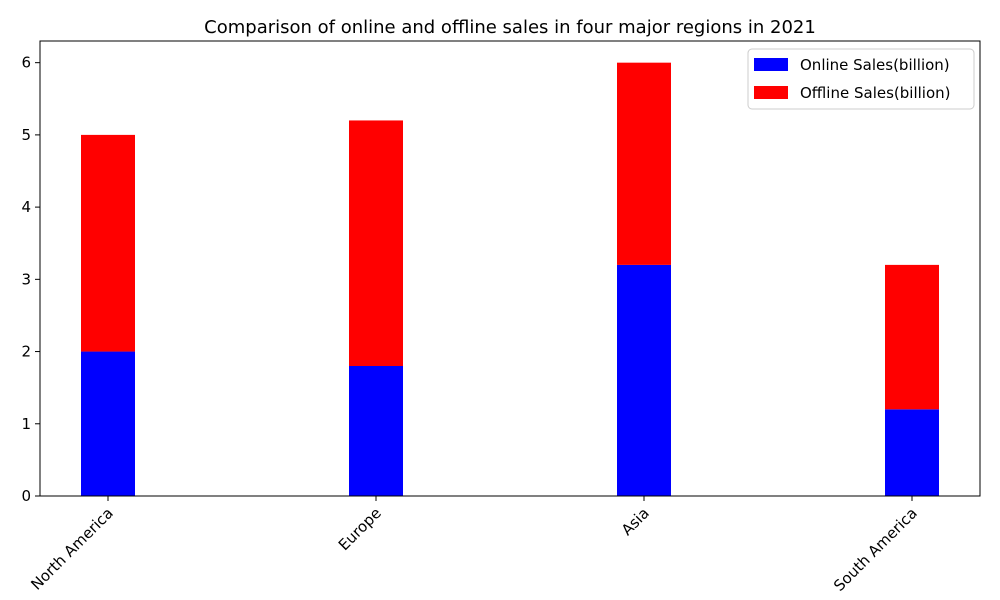  What do you see at coordinates (875, 65) in the screenshot?
I see `legend-label: Online Sales(billion)` at bounding box center [875, 65].